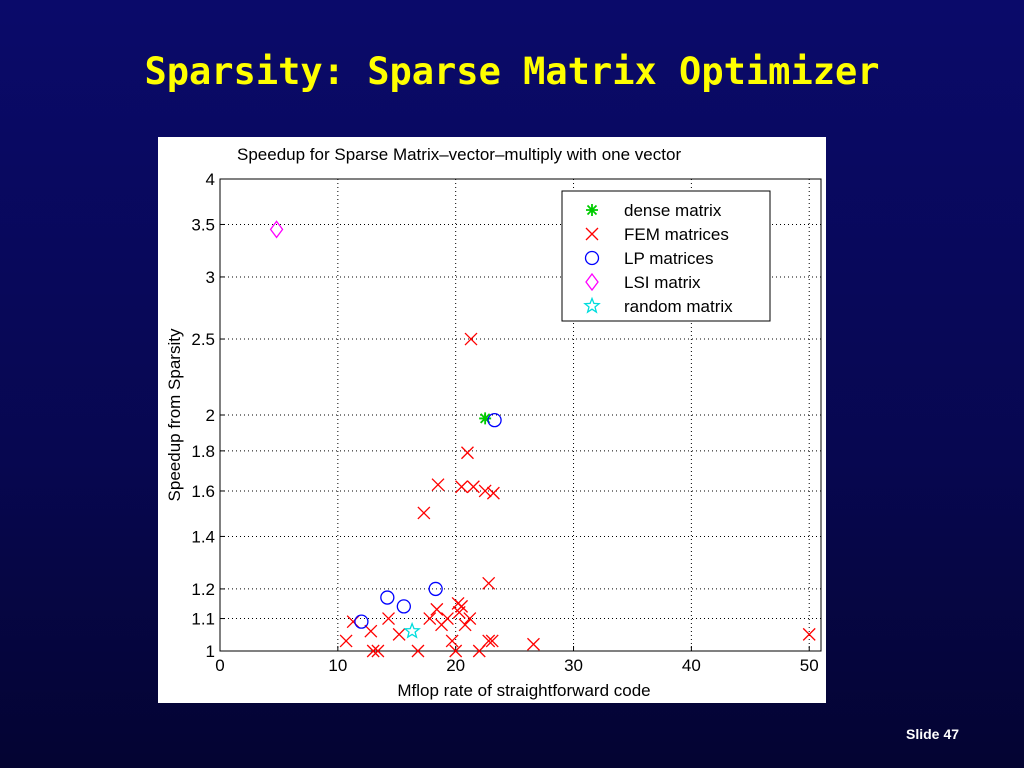 The width and height of the screenshot is (1024, 768). What do you see at coordinates (276, 229) in the screenshot?
I see `lsi-matrix-point` at bounding box center [276, 229].